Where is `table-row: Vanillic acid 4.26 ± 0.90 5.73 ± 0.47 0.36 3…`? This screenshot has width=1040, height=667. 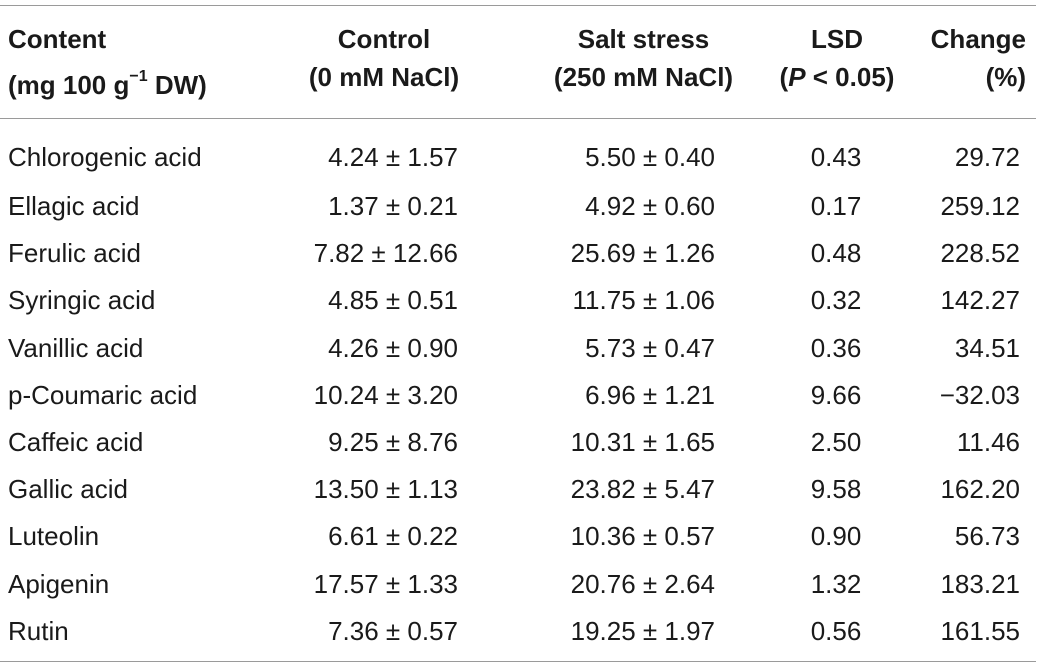
table-row: Vanillic acid 4.26 ± 0.90 5.73 ± 0.47 0.36 3… is located at coordinates (520, 348).